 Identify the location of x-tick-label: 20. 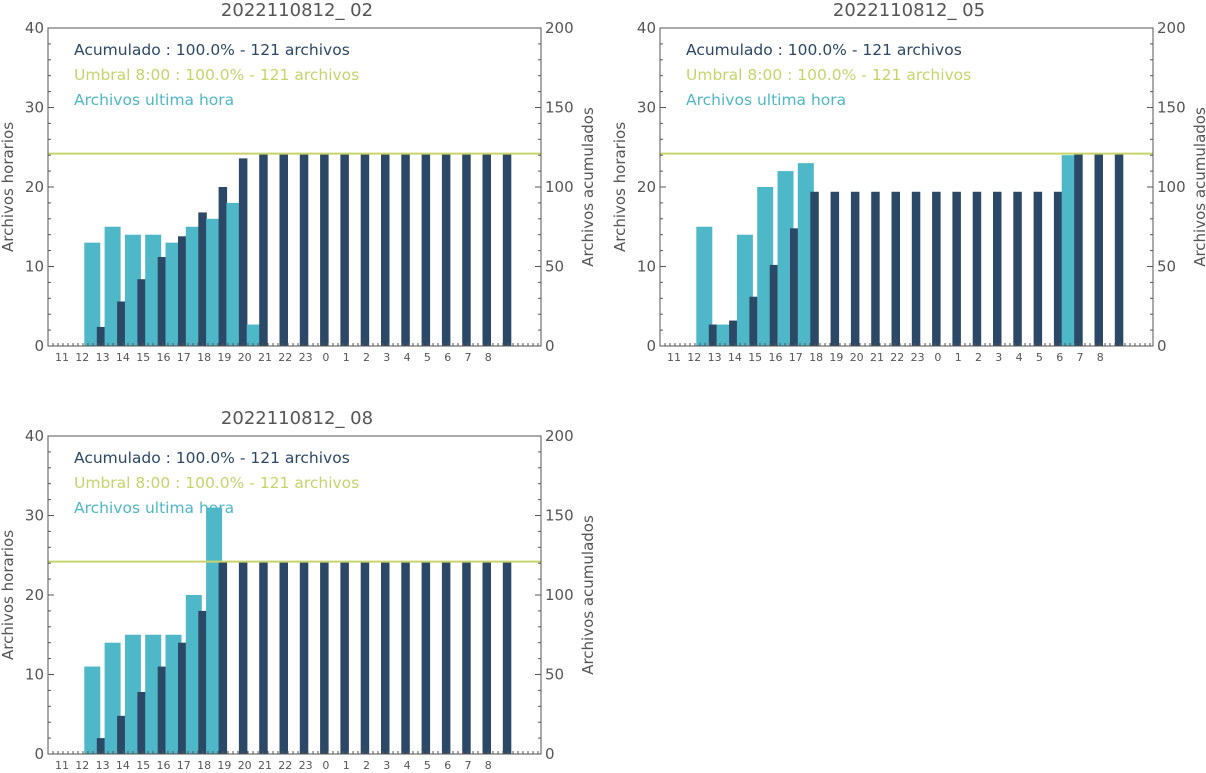
(245, 357).